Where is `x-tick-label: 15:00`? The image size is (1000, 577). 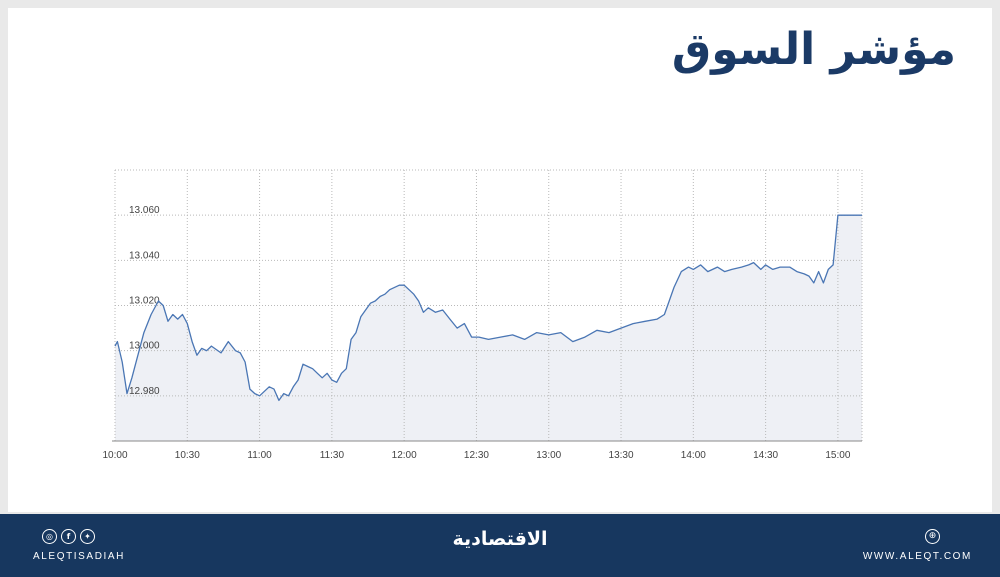
x-tick-label: 15:00 is located at coordinates (837, 455).